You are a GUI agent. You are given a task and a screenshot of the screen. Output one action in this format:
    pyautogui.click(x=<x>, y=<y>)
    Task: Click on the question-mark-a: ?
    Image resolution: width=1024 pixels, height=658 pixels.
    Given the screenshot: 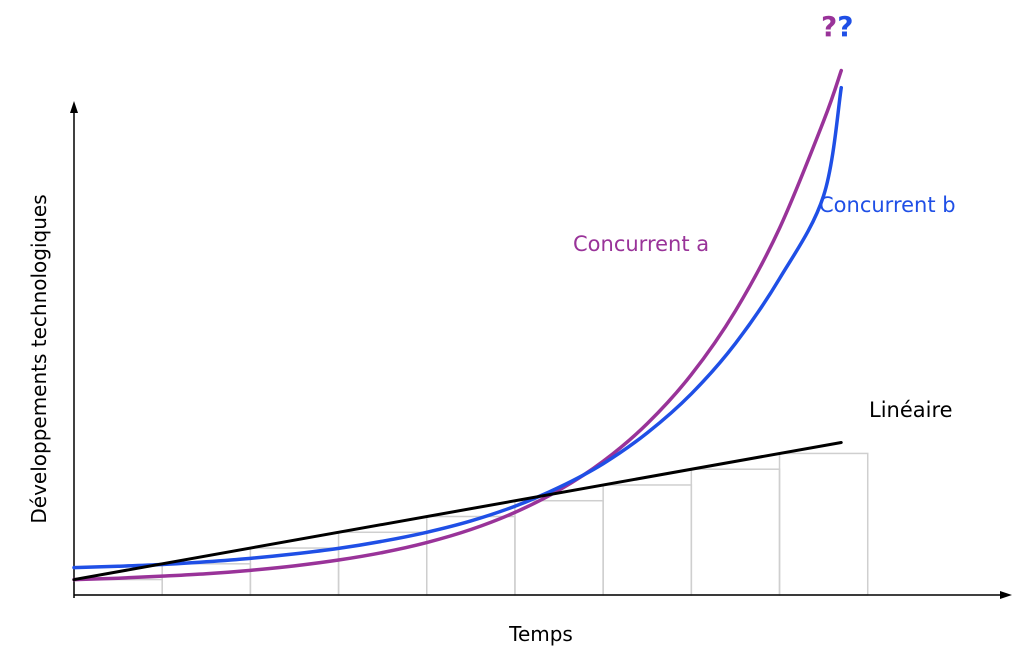 What is the action you would take?
    pyautogui.click(x=829, y=26)
    